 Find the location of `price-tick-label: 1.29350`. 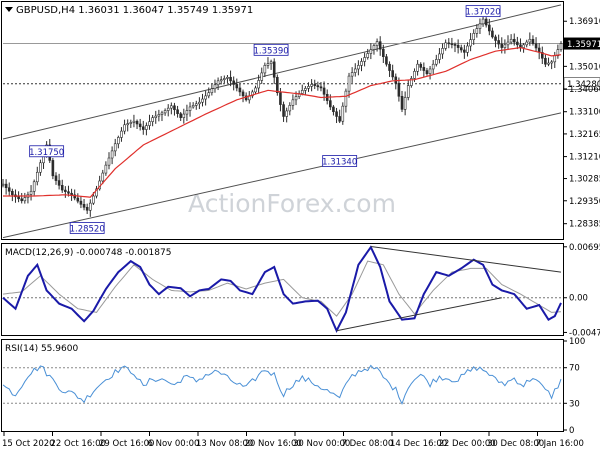

price-tick-label: 1.29350 is located at coordinates (584, 202).